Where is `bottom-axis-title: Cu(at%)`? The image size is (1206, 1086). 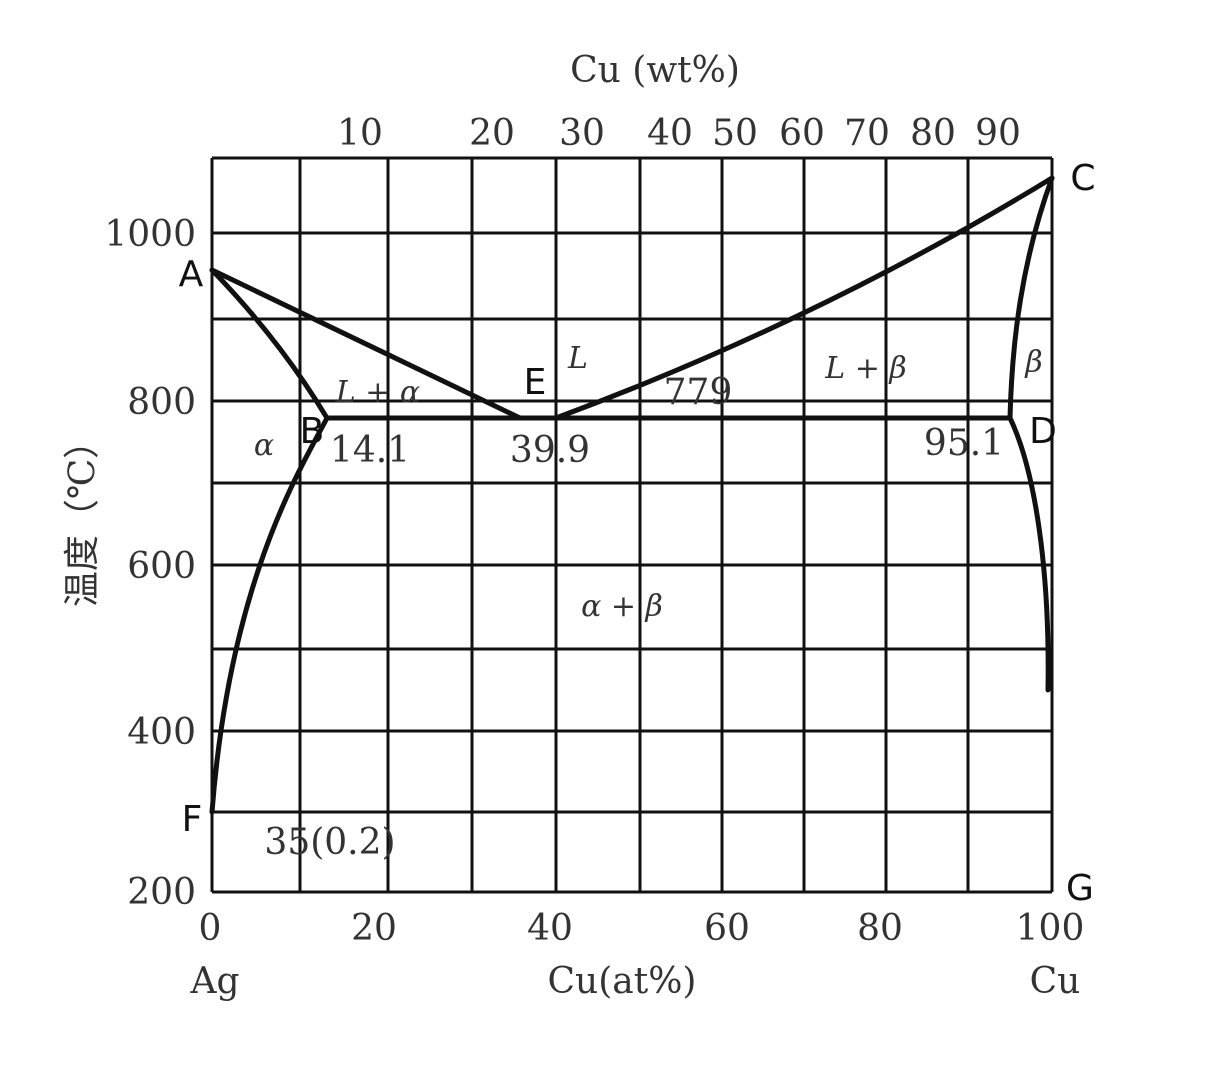
bottom-axis-title: Cu(at%) is located at coordinates (622, 981).